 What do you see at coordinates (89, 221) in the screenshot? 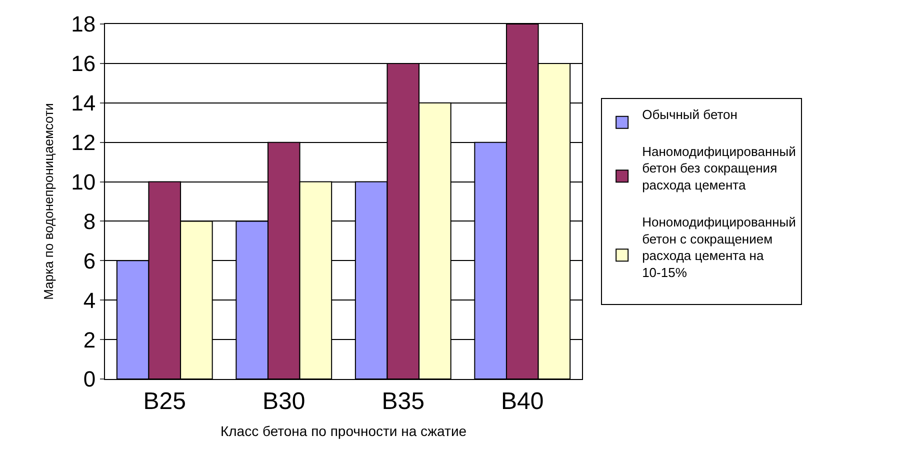
I see `y-tick-label: 8` at bounding box center [89, 221].